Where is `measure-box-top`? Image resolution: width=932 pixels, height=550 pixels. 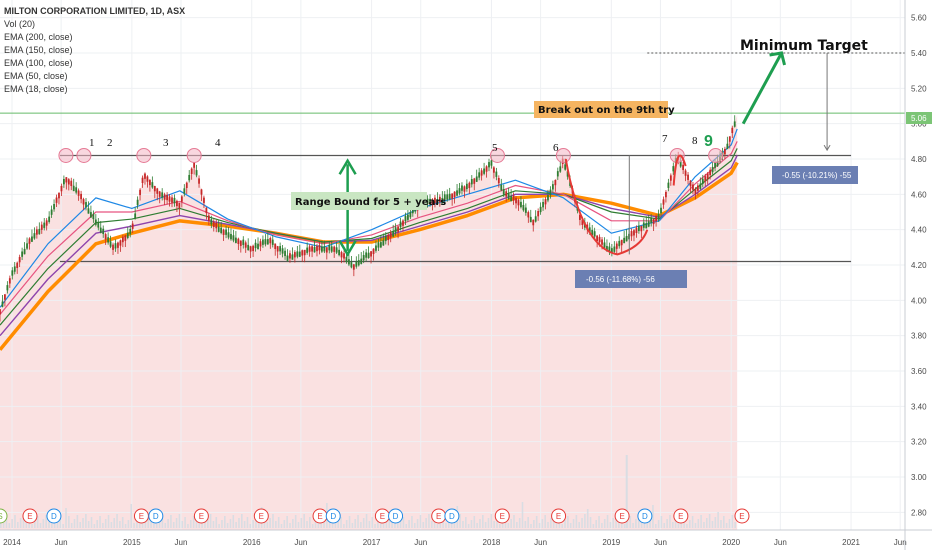
measure-box-top is located at coordinates (815, 175).